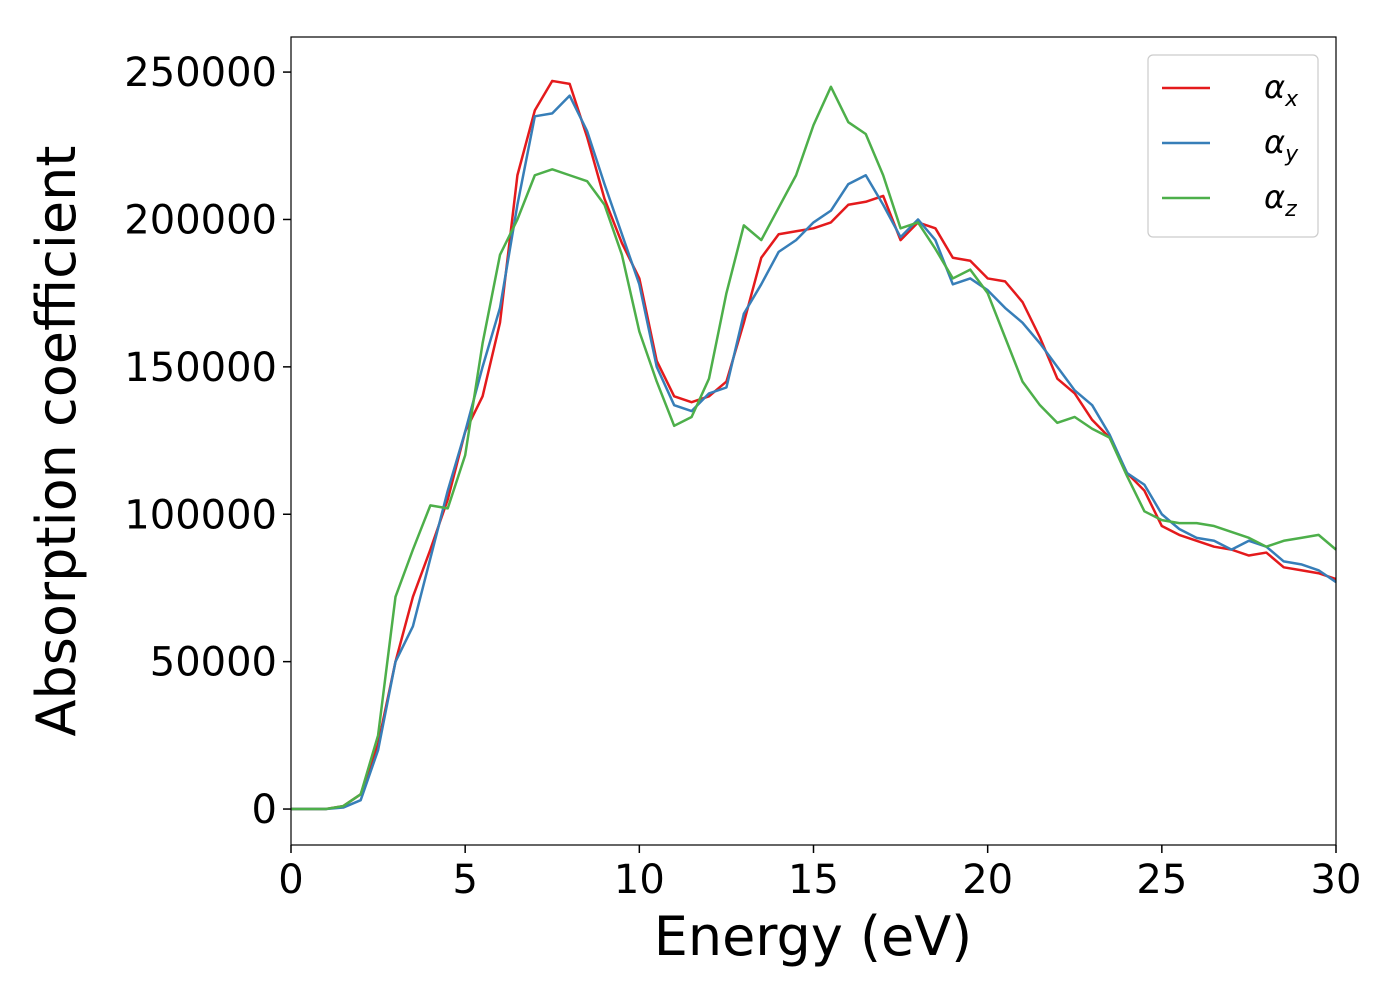 The height and width of the screenshot is (1000, 1400). What do you see at coordinates (813, 936) in the screenshot?
I see `x-axis-label: Energy (eV)` at bounding box center [813, 936].